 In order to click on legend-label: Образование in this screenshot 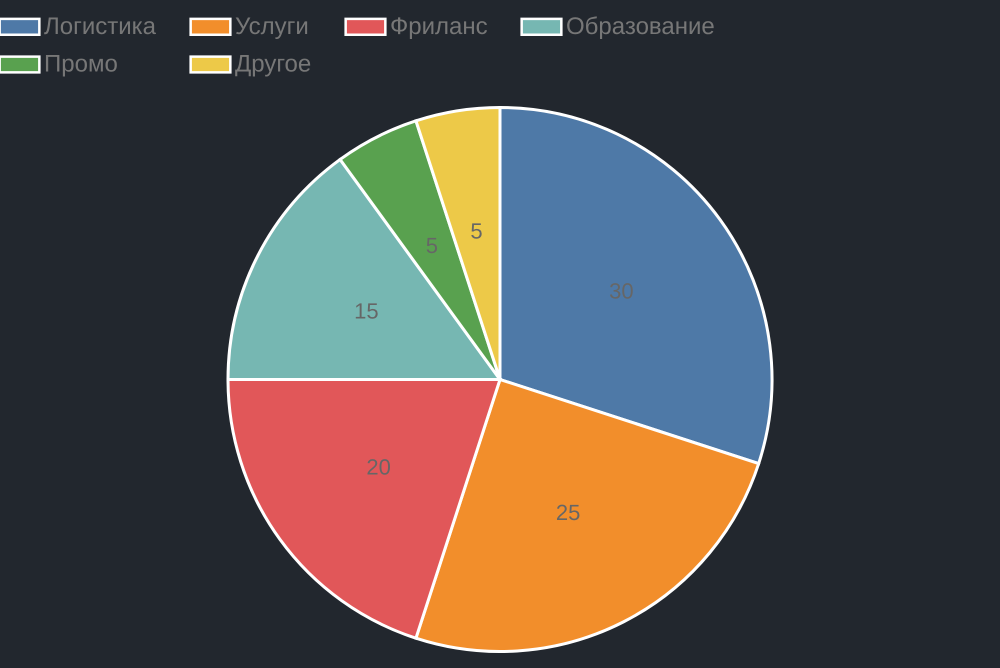, I will do `click(640, 26)`.